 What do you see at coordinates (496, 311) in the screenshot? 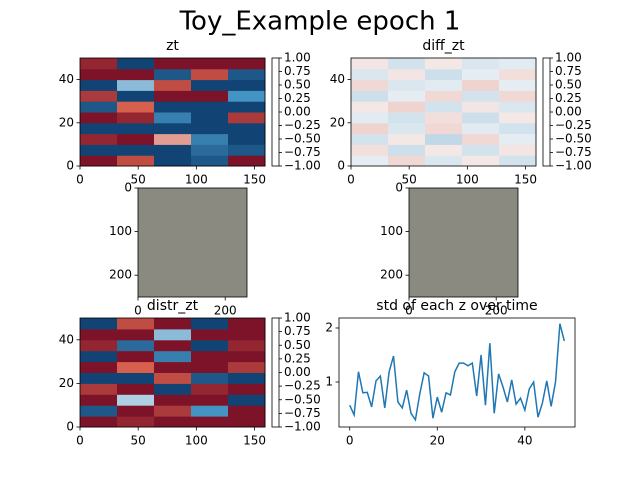
I see `x-tick-label: 200` at bounding box center [496, 311].